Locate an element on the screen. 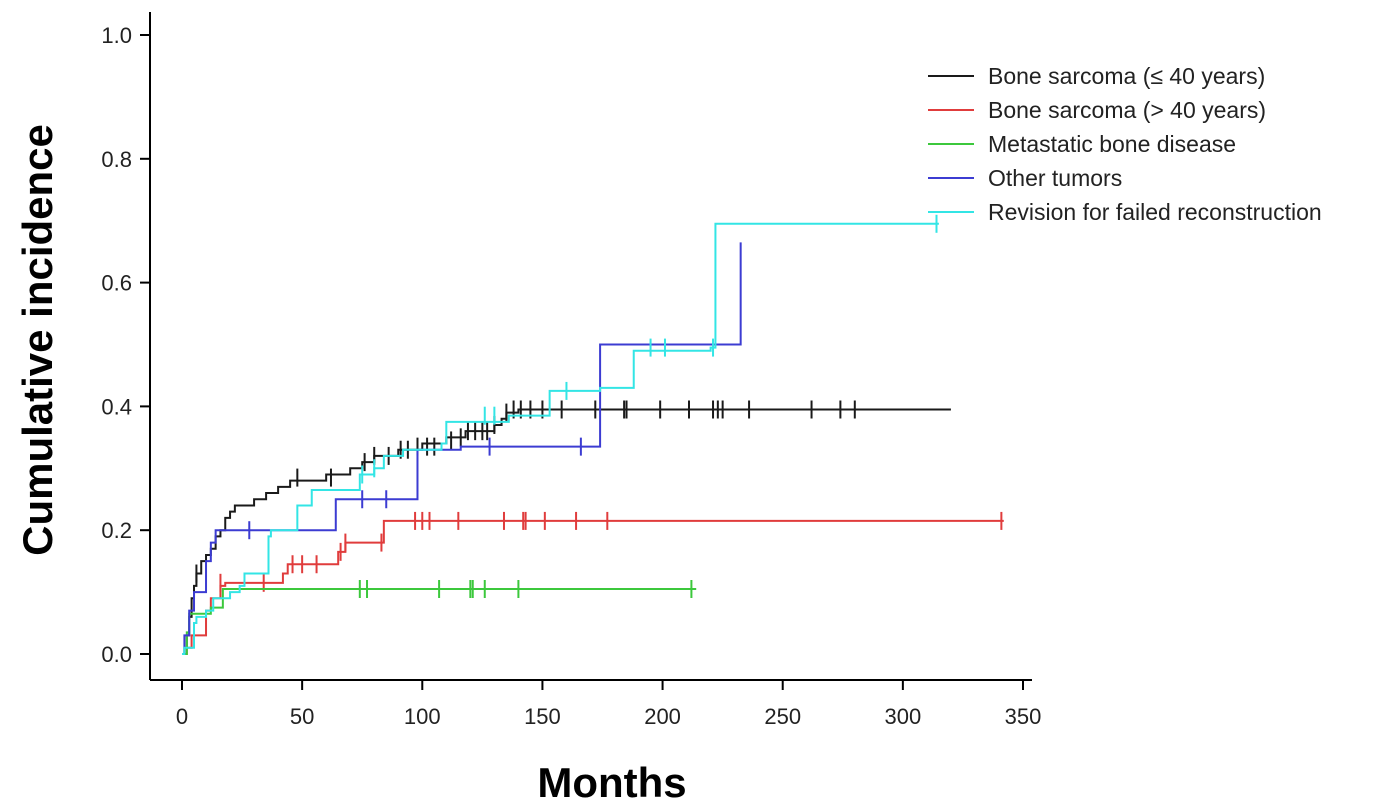 This screenshot has width=1391, height=810. x-tick-label: 150 is located at coordinates (542, 716).